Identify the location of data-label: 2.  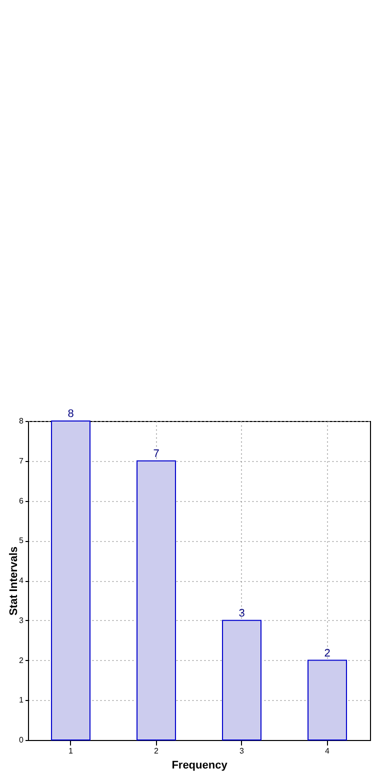
(327, 653).